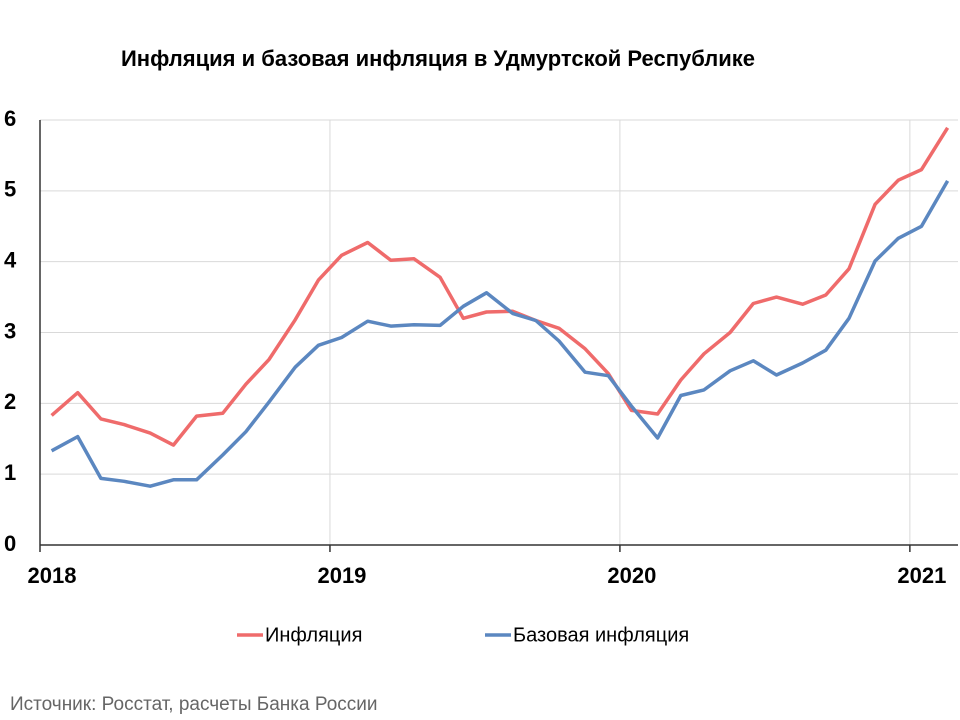 The height and width of the screenshot is (720, 960). I want to click on y-tick-label: 5, so click(10, 189).